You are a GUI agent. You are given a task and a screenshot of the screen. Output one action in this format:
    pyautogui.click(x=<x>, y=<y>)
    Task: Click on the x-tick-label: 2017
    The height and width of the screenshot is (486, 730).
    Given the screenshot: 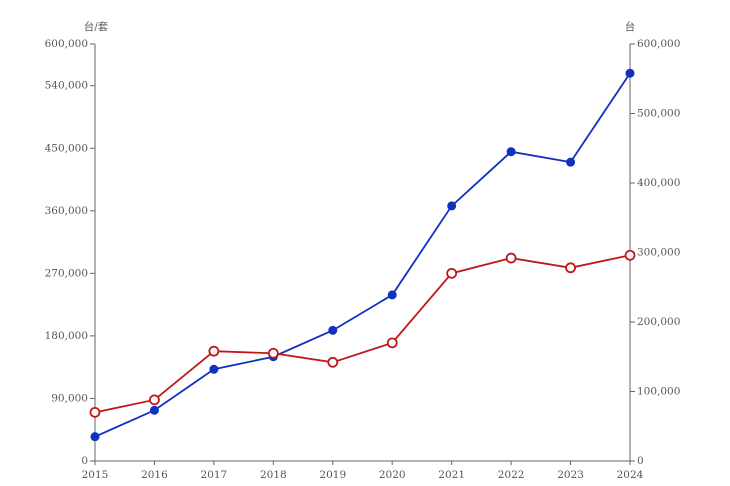 What is the action you would take?
    pyautogui.click(x=214, y=475)
    